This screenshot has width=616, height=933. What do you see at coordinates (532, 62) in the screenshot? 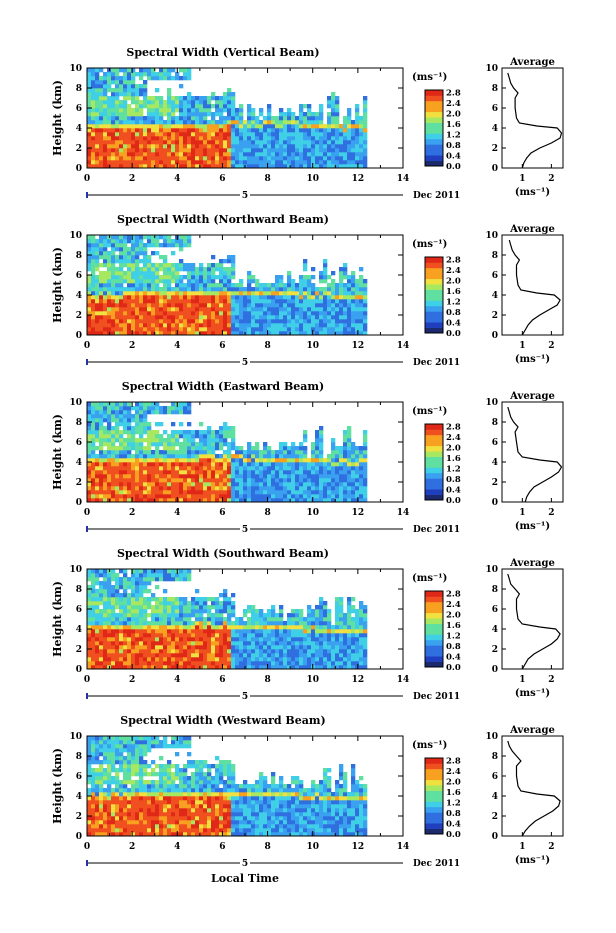
I see `average-title: Average` at bounding box center [532, 62].